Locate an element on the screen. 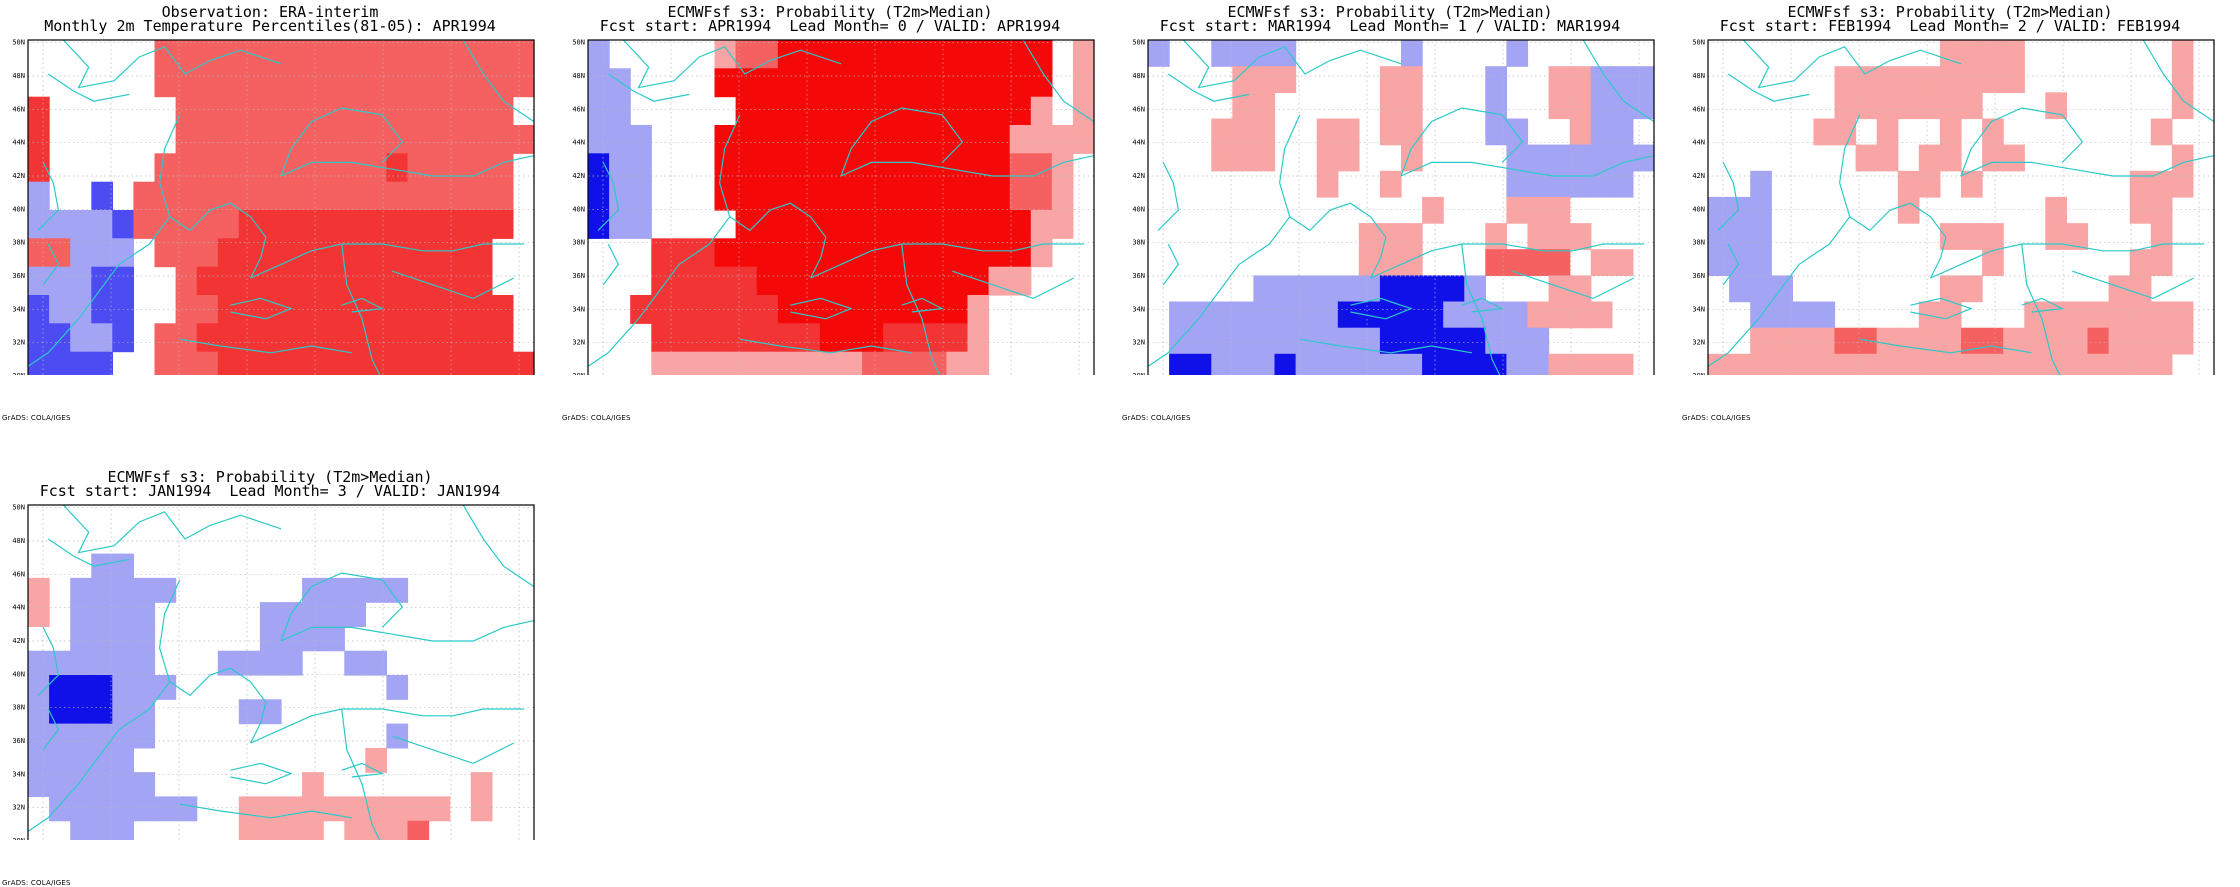 The width and height of the screenshot is (2240, 887). lat-tick-label: 34N is located at coordinates (18, 774).